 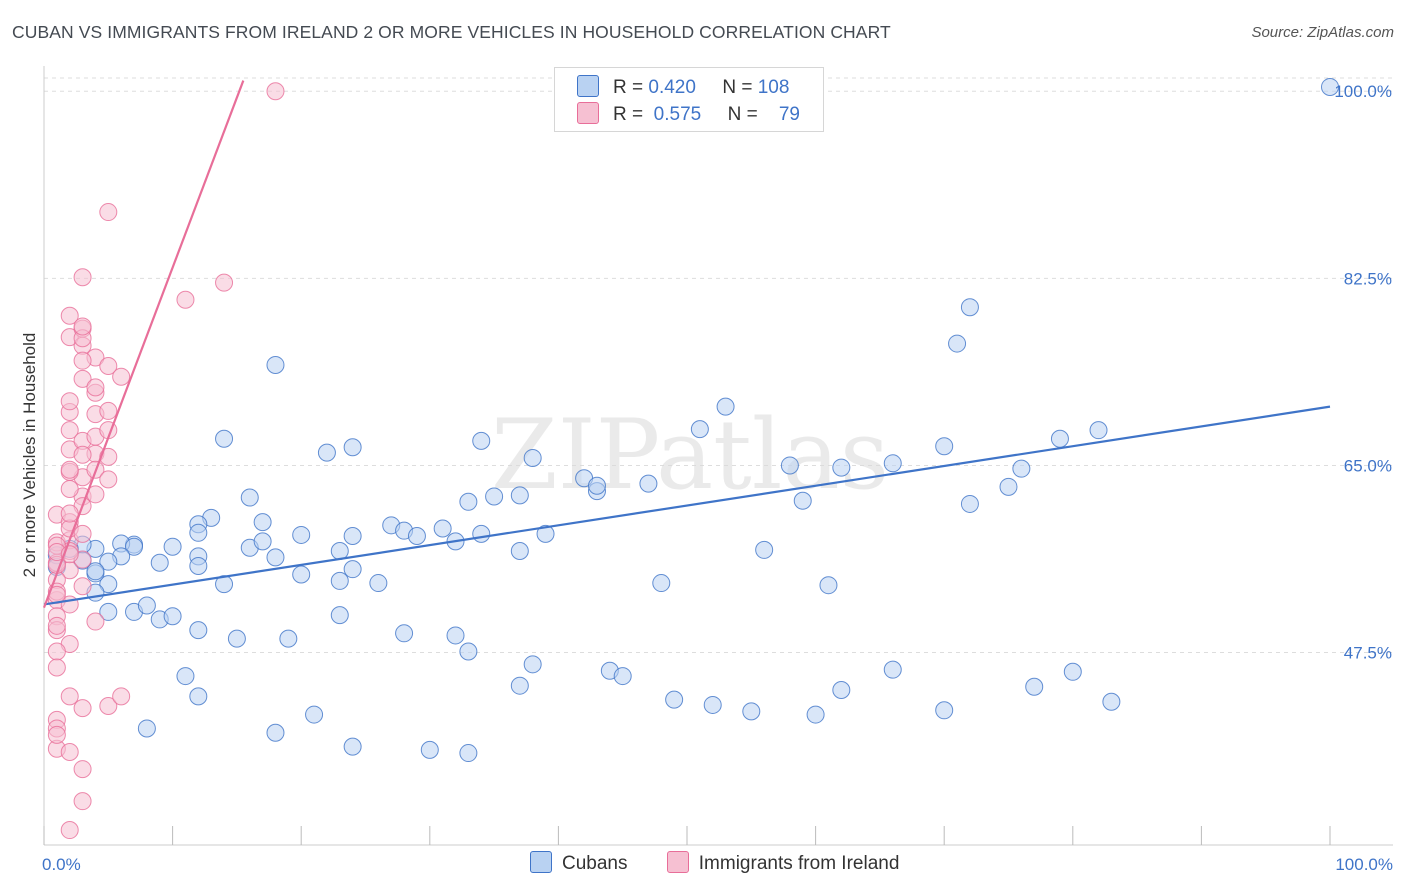 I want to click on correlation-legend: R = 0.420 N = 108 R = 0.575 N = 79, so click(x=689, y=99).